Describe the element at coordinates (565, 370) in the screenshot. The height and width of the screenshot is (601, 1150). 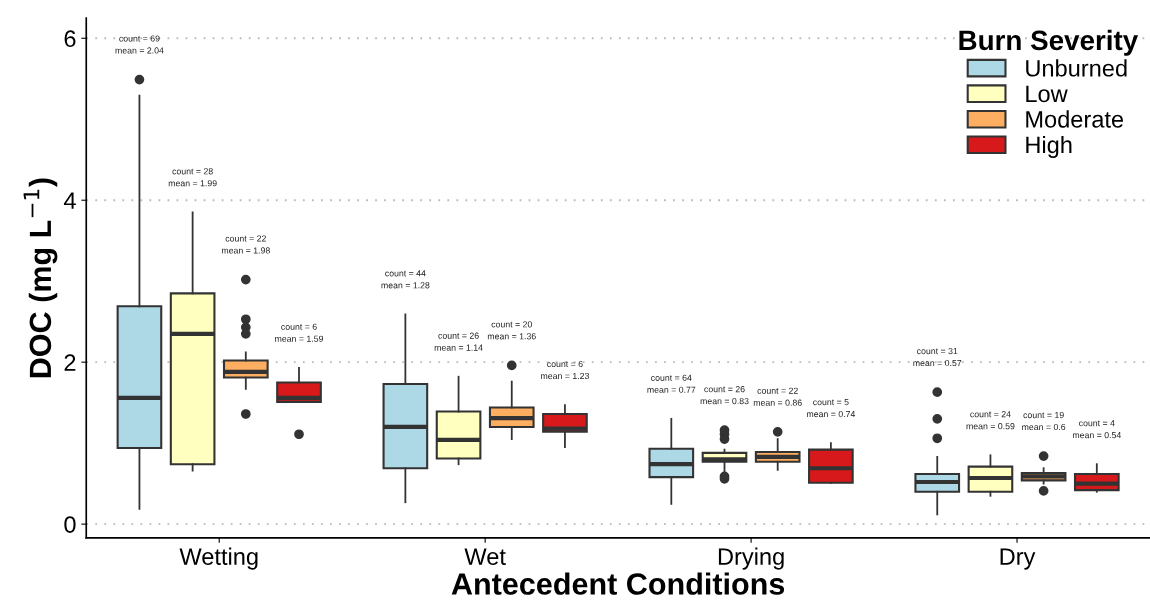
I see `text: count = 6 mean = 1.23` at that location.